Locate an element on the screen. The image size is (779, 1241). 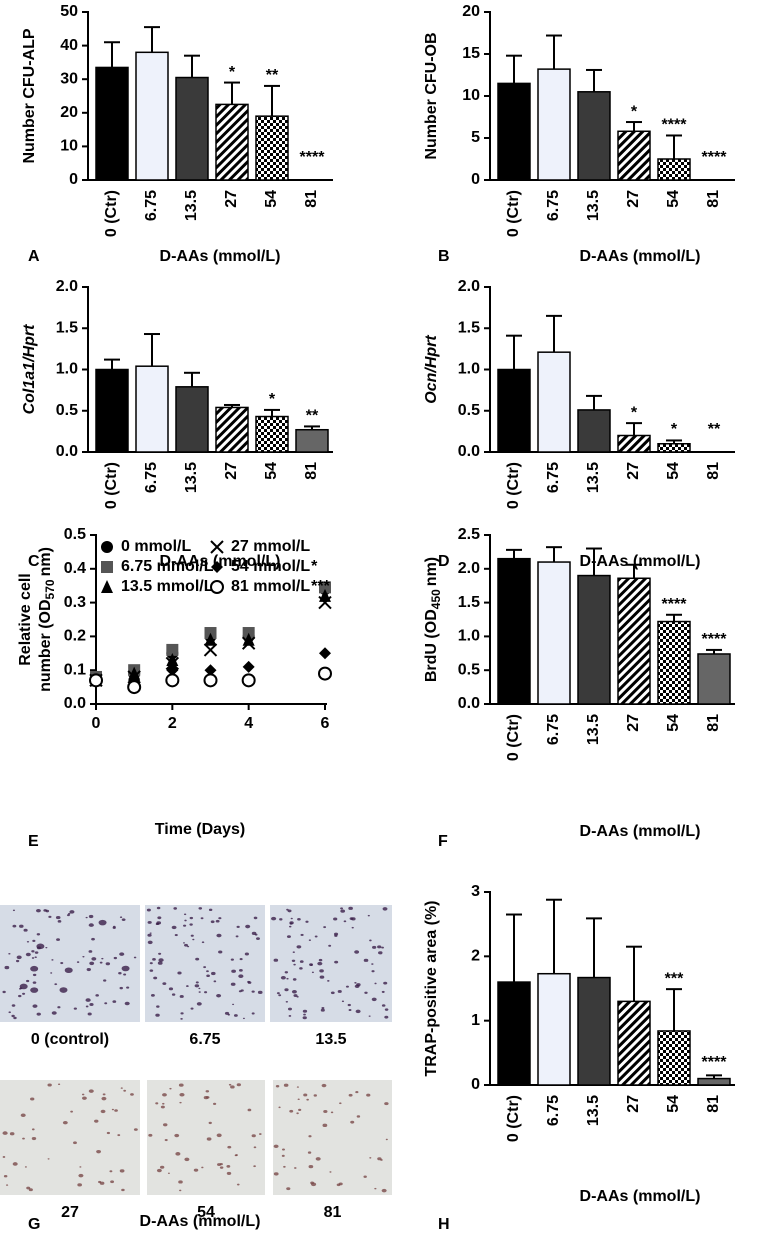
y-tick-label: 2.0 is located at coordinates (469, 568).